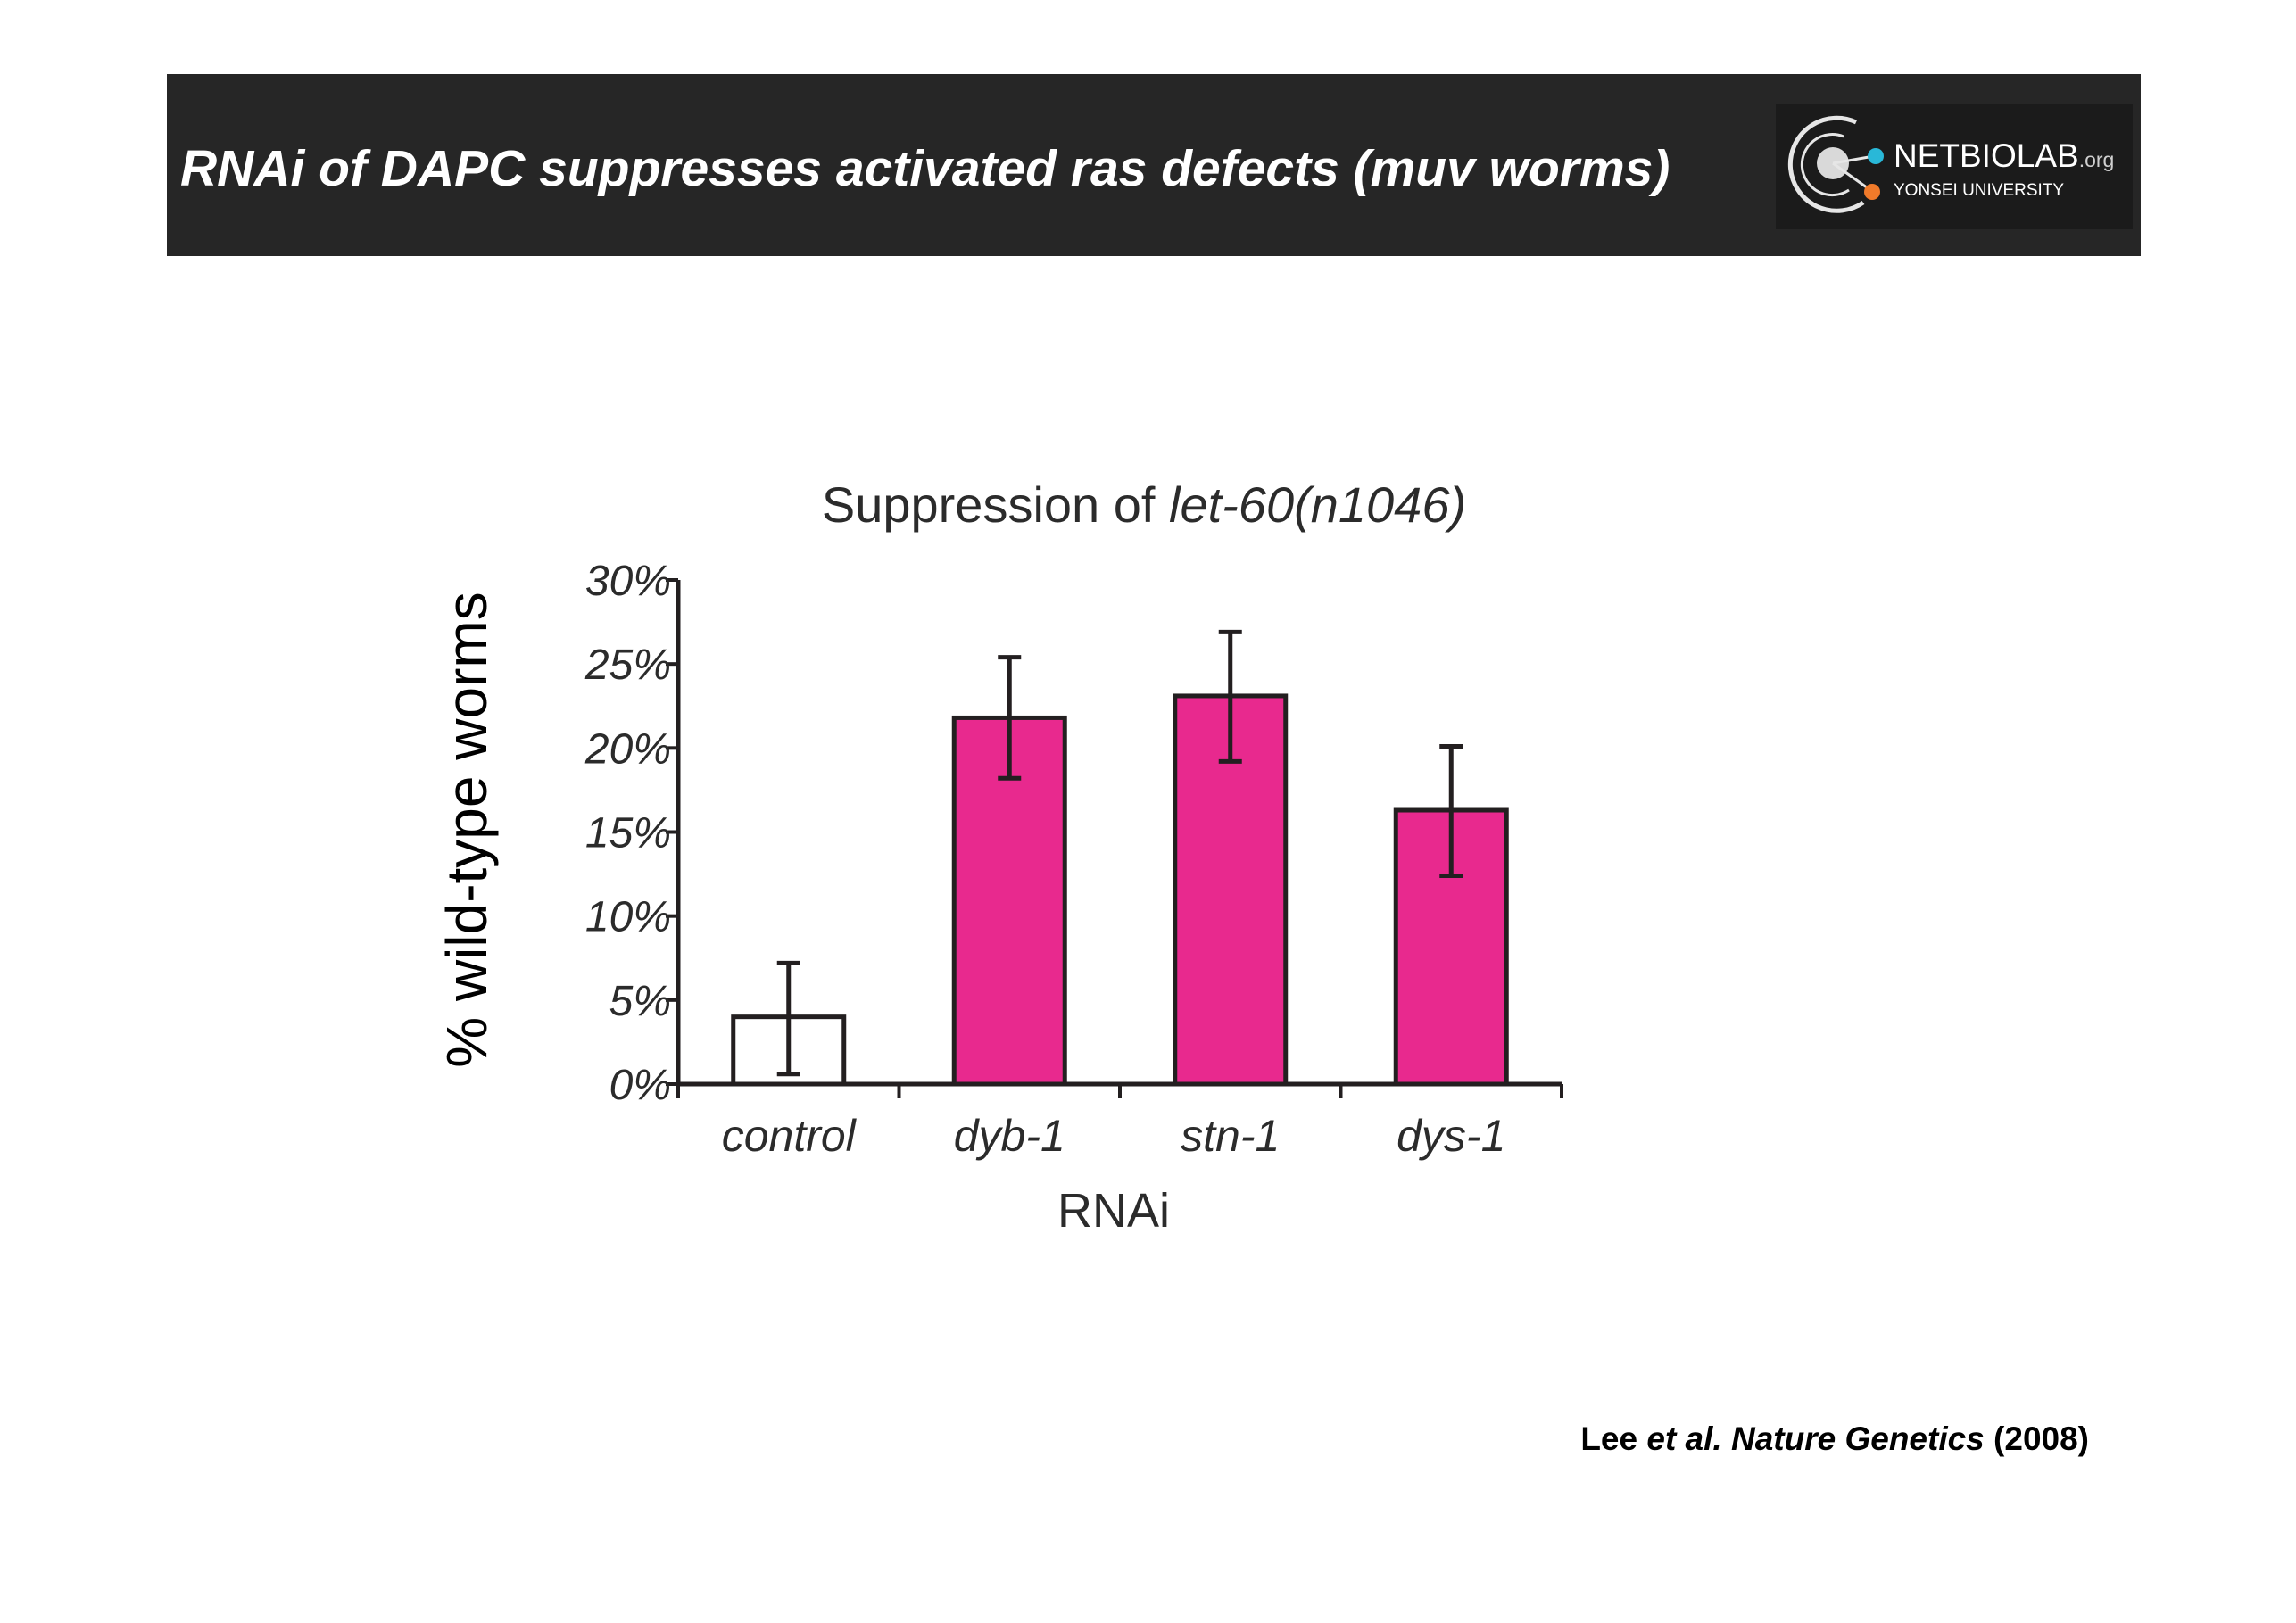 The height and width of the screenshot is (1623, 2296). Describe the element at coordinates (1979, 190) in the screenshot. I see `logo-subtitle: YONSEI UNIVERSITY` at that location.